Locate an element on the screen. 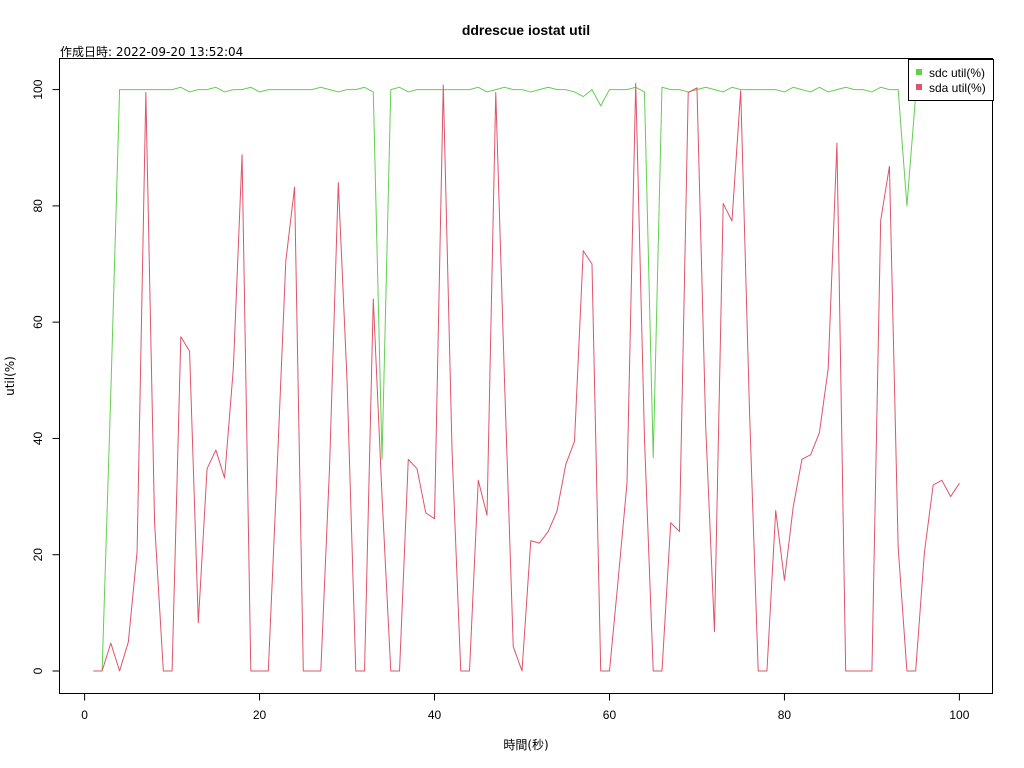 This screenshot has height=768, width=1024. legend-label-sdc: sdc util(%) is located at coordinates (957, 73).